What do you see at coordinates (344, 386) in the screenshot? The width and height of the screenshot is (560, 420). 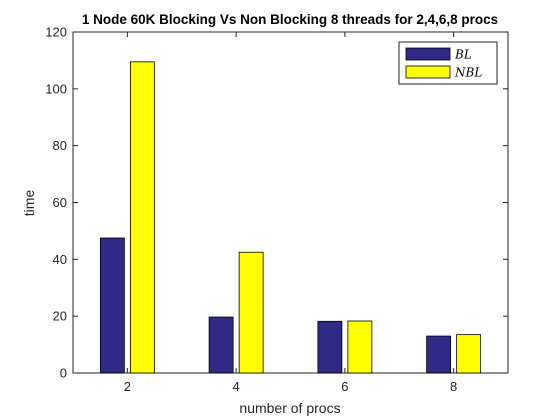 I see `x-tick-label: 6` at bounding box center [344, 386].